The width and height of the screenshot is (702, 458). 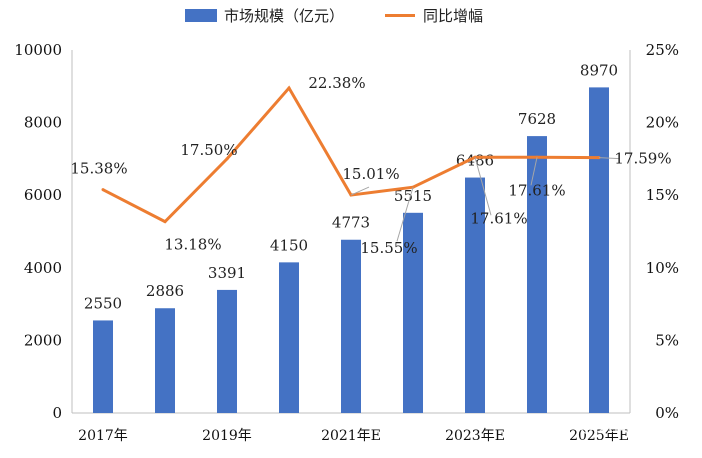 What do you see at coordinates (413, 196) in the screenshot?
I see `bar-value-label: 5515` at bounding box center [413, 196].